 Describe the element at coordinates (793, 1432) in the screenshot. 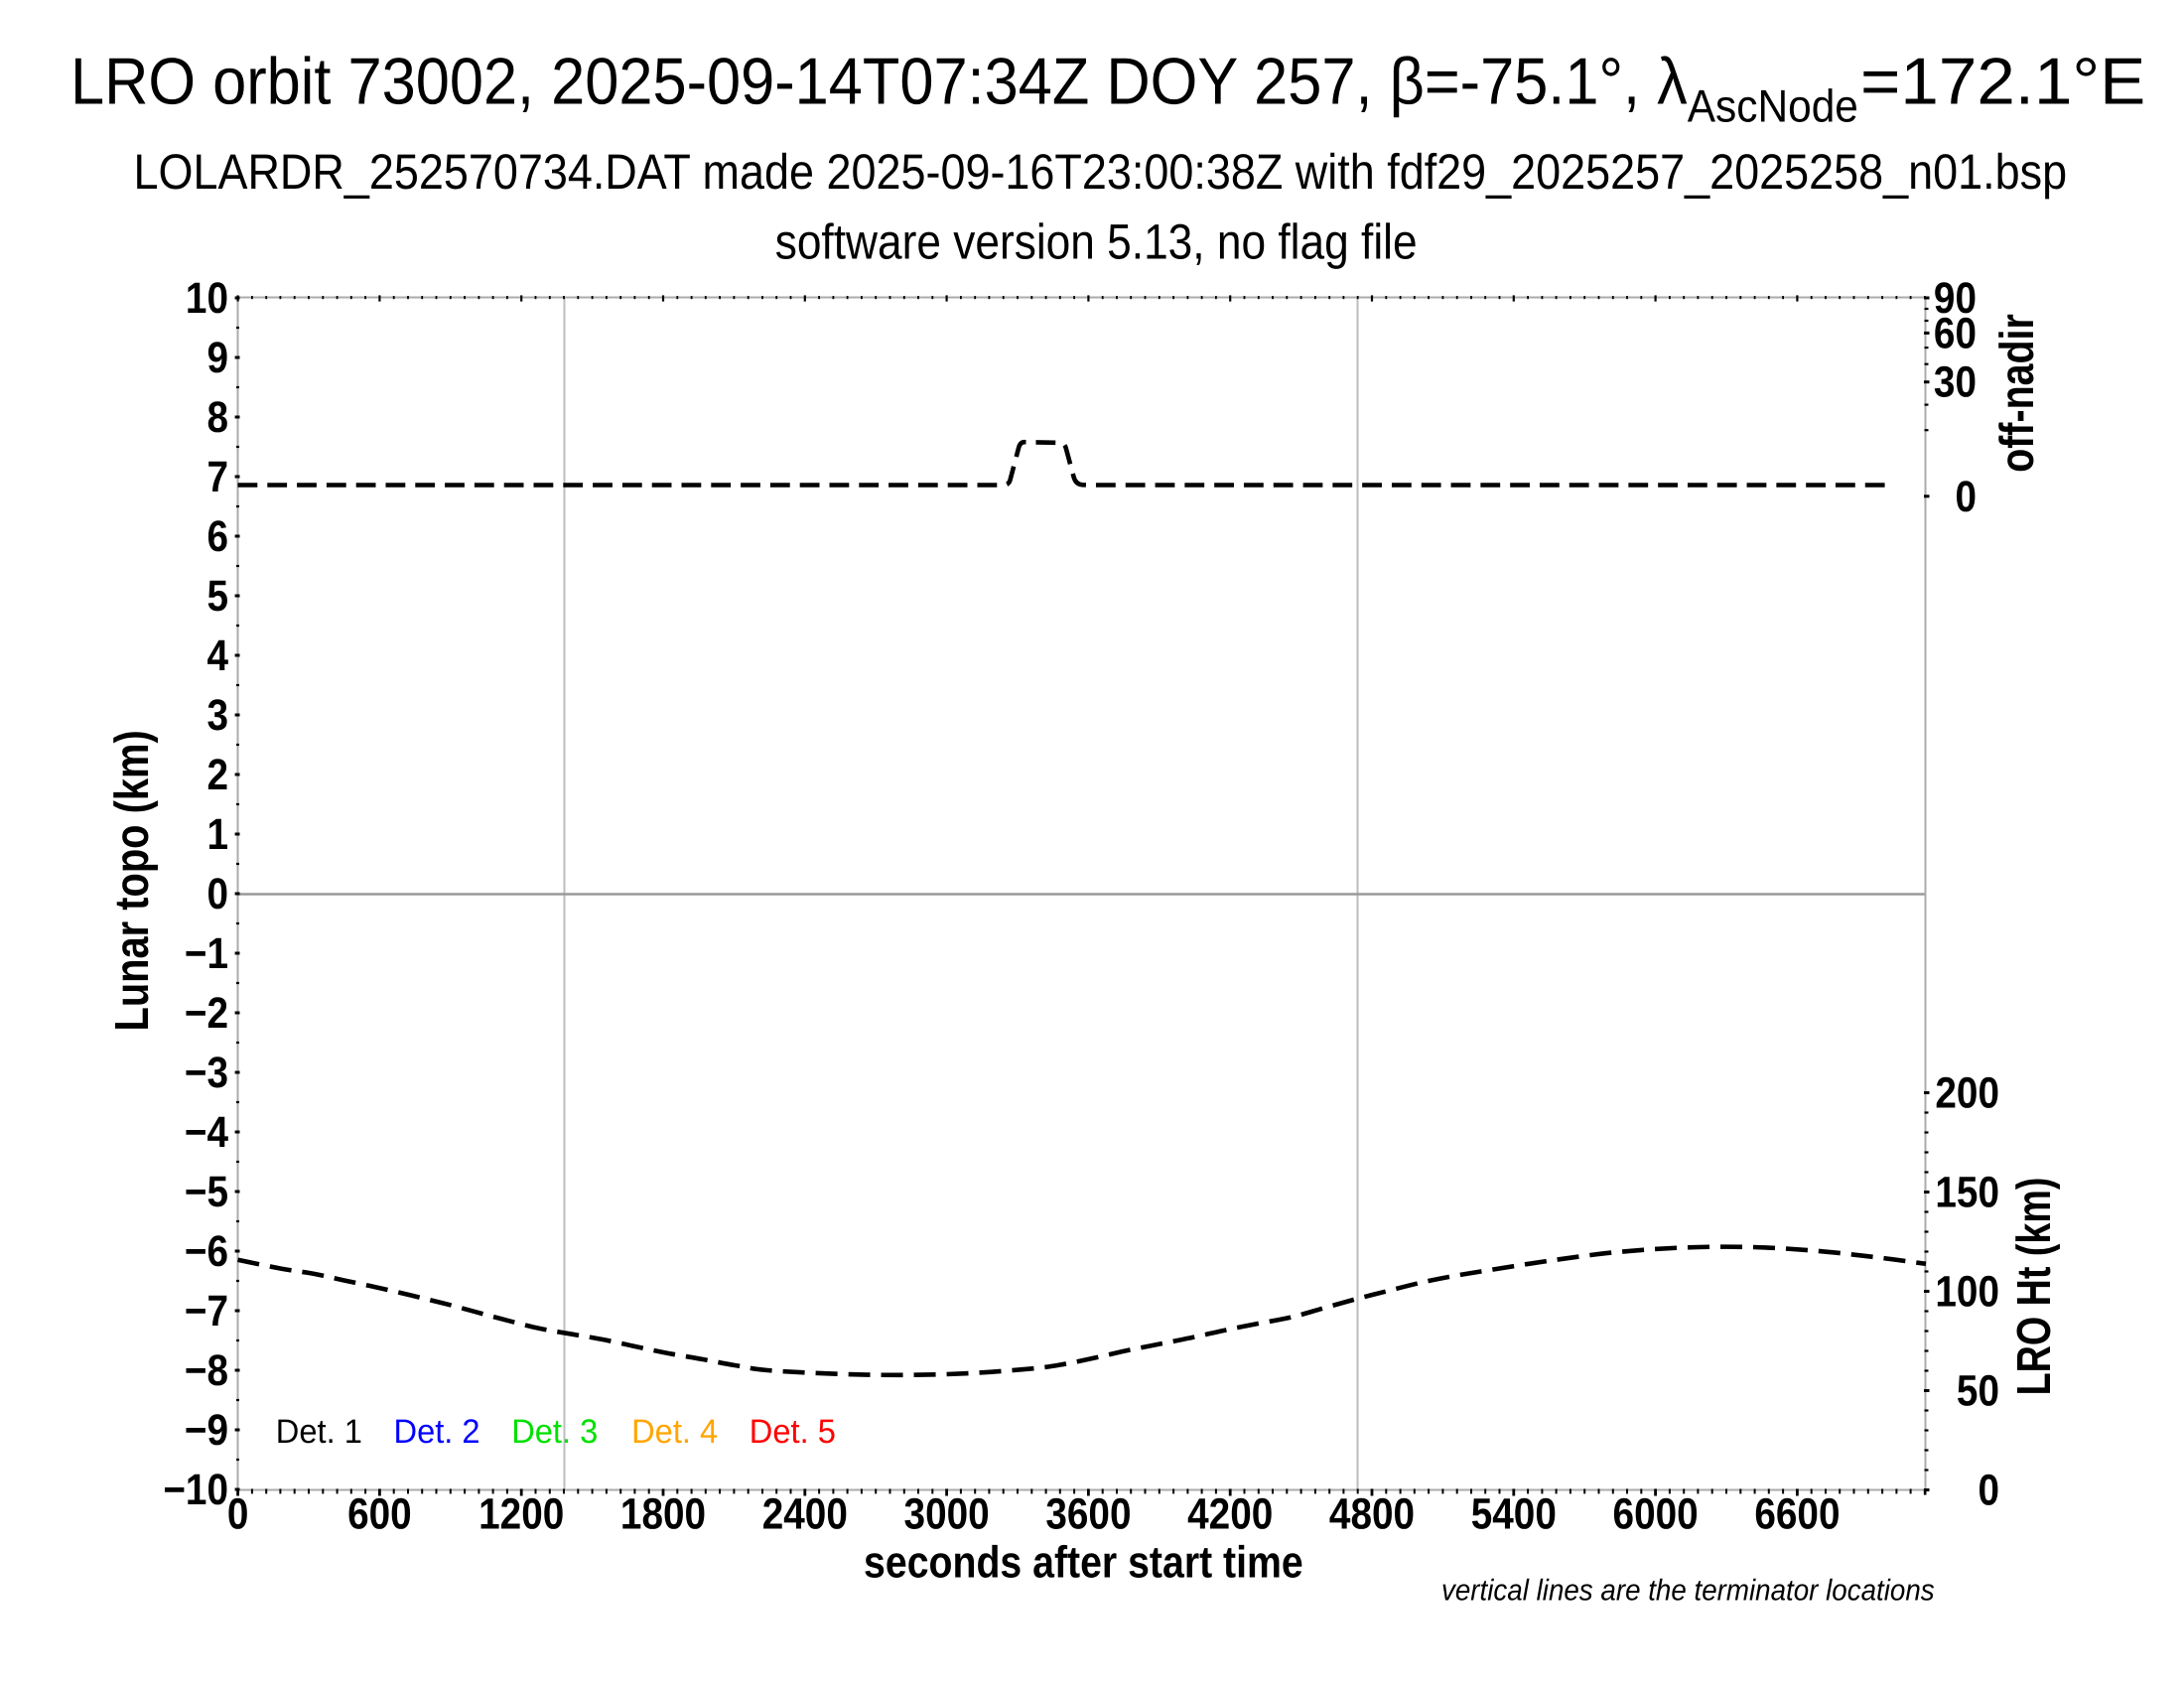

I see `svg-text: Det. 5` at that location.